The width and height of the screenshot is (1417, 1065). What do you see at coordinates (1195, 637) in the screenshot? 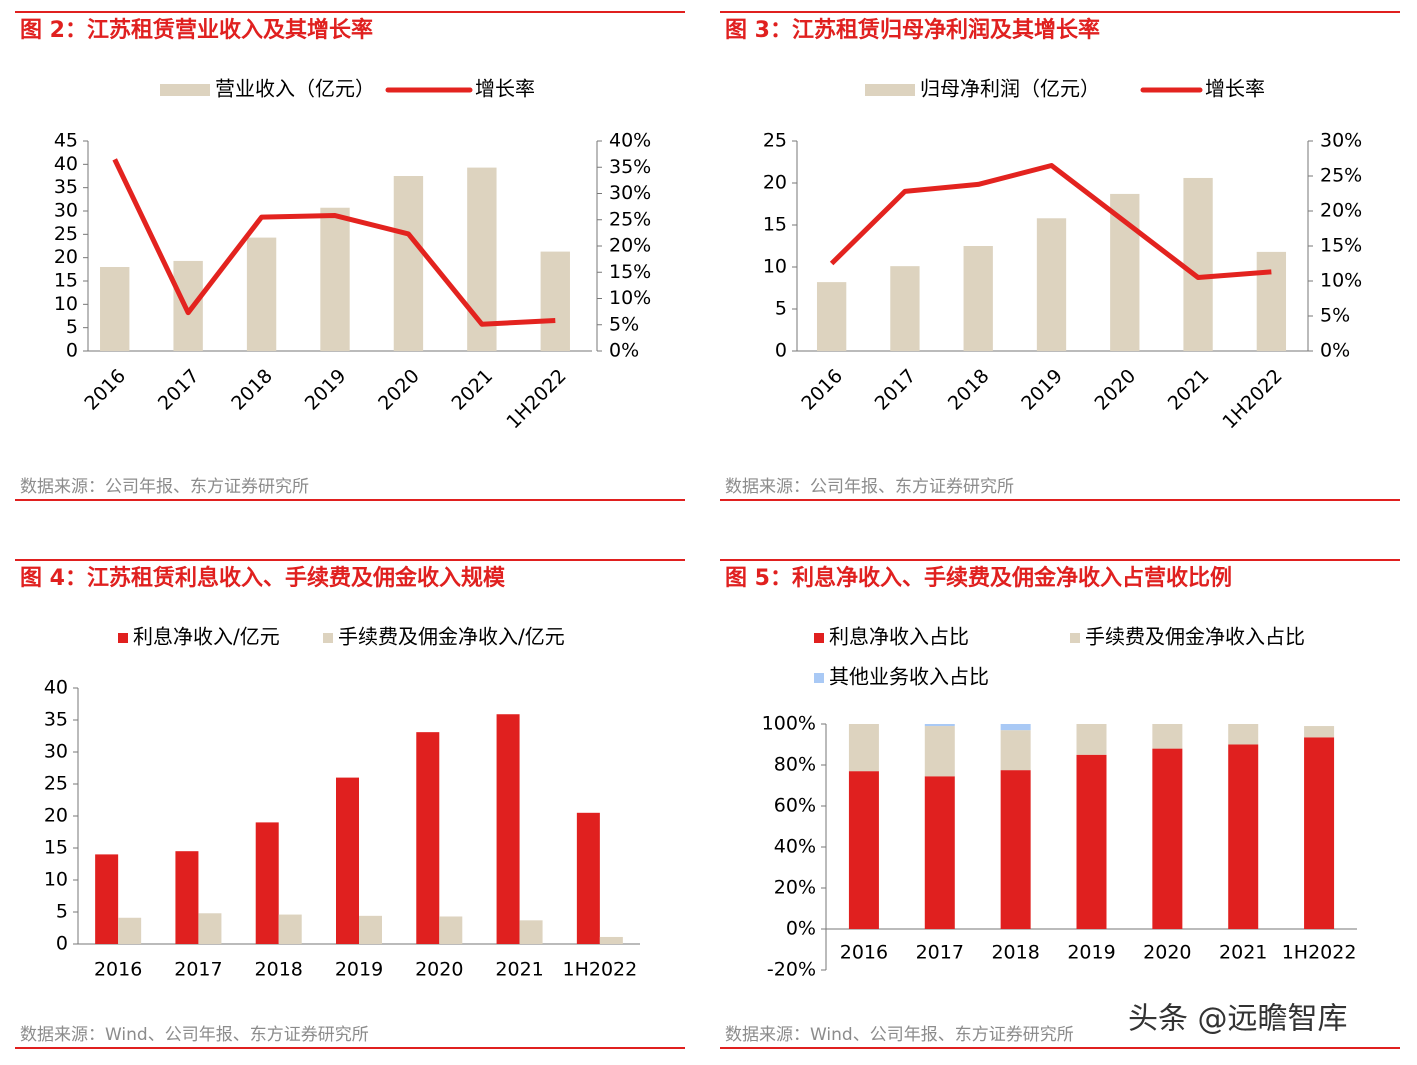
I see `legend-label: 手续费及佣金净收入占比` at bounding box center [1195, 637].